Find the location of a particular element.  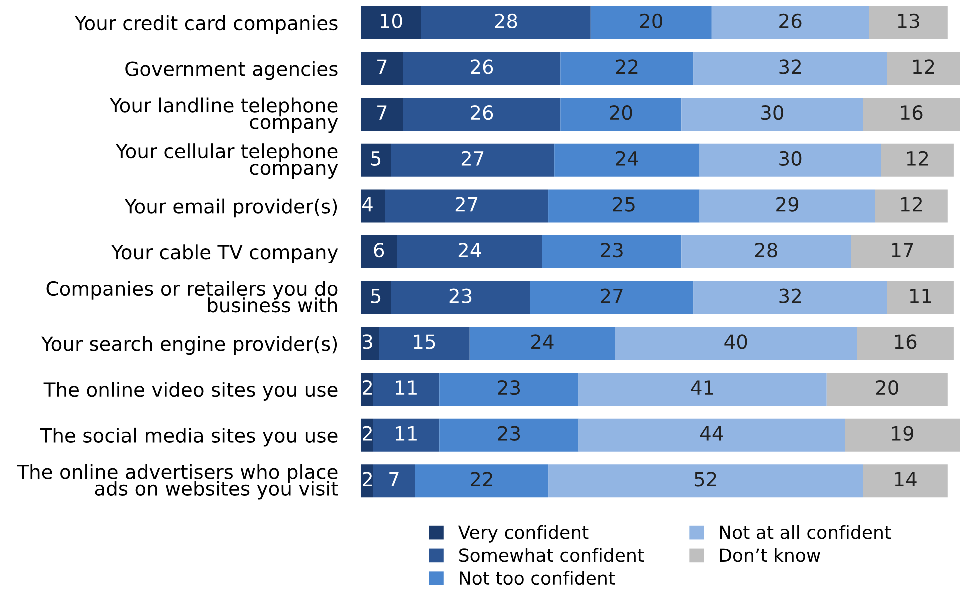

data-label: 17 is located at coordinates (903, 250).